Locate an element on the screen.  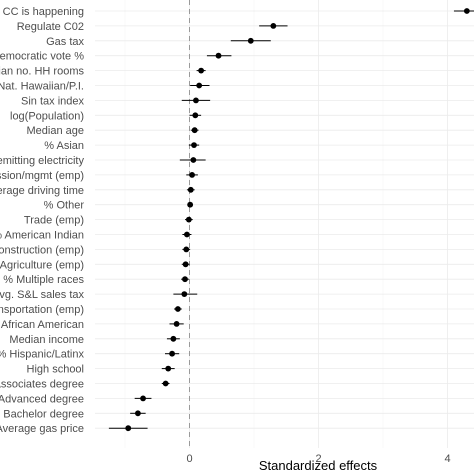
y-label-20: Transportation (emp) is located at coordinates (42, 310).